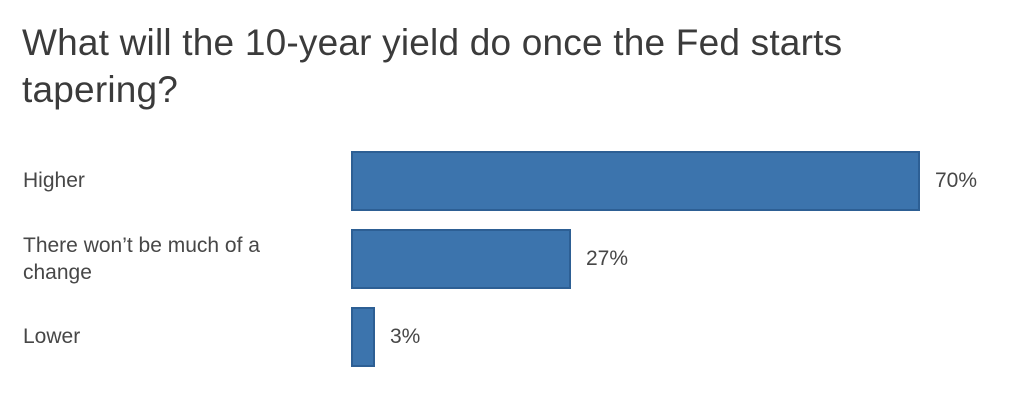  What do you see at coordinates (100, 89) in the screenshot?
I see `chart-title-line-2: tapering?` at bounding box center [100, 89].